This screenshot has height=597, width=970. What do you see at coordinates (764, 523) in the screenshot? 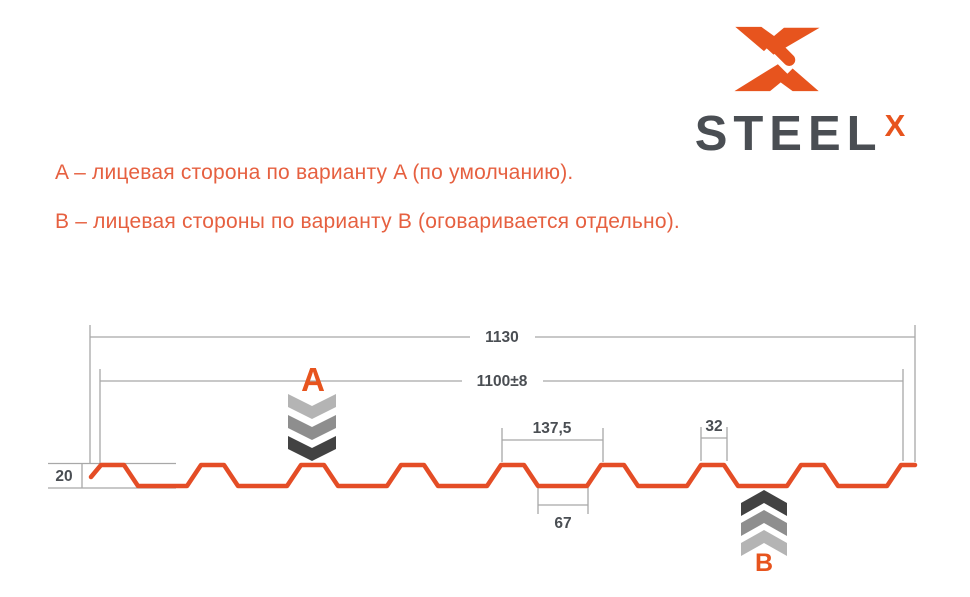
I see `chevron-up-icon-mid` at bounding box center [764, 523].